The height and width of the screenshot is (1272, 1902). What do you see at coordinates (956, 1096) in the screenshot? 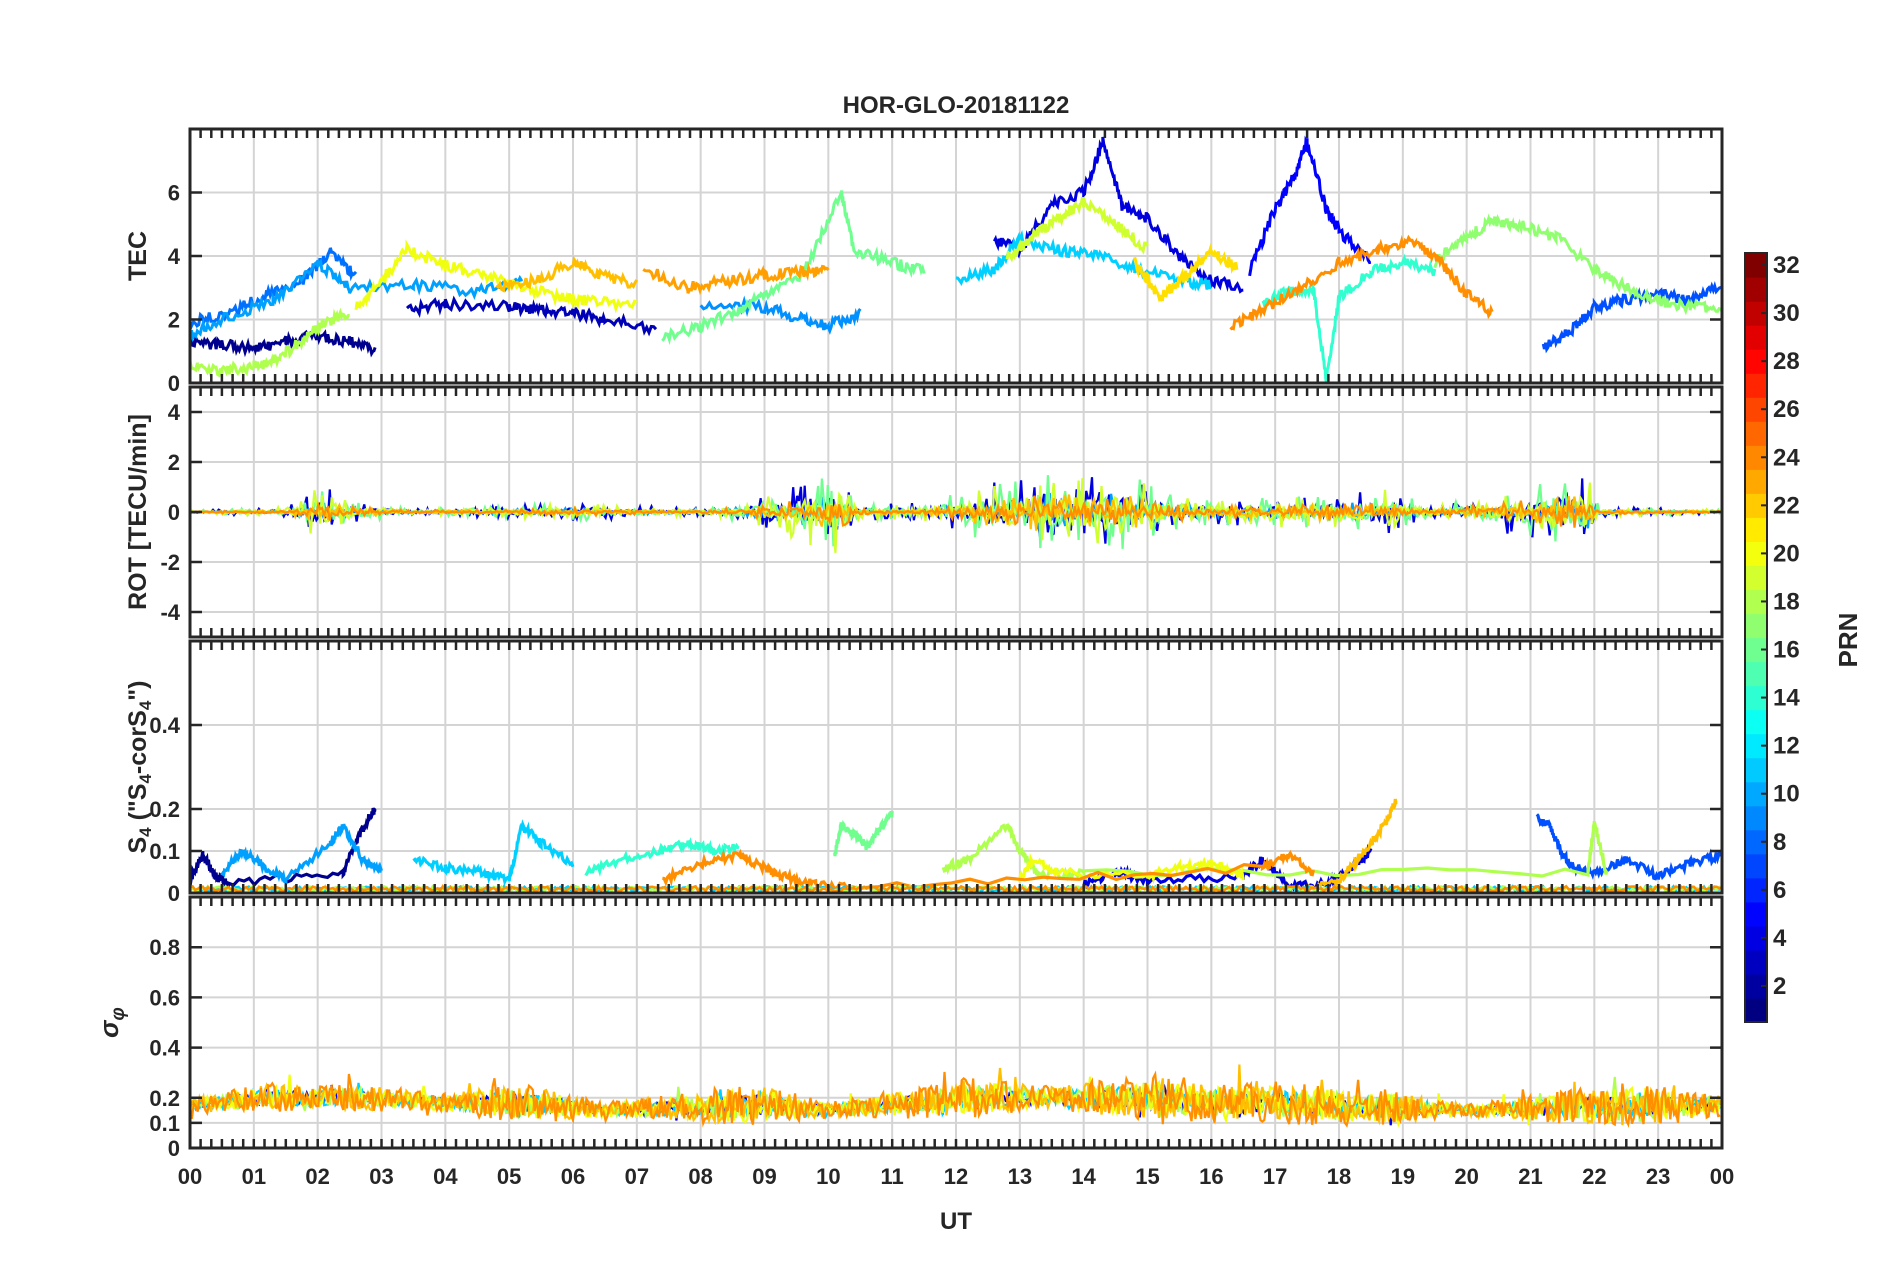
I see `sigma_phi-plot-area` at bounding box center [956, 1096].